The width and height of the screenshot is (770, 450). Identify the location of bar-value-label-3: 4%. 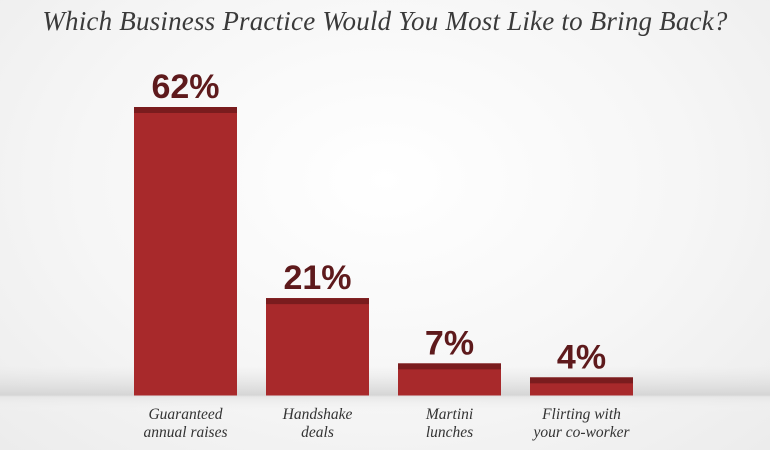
(581, 357).